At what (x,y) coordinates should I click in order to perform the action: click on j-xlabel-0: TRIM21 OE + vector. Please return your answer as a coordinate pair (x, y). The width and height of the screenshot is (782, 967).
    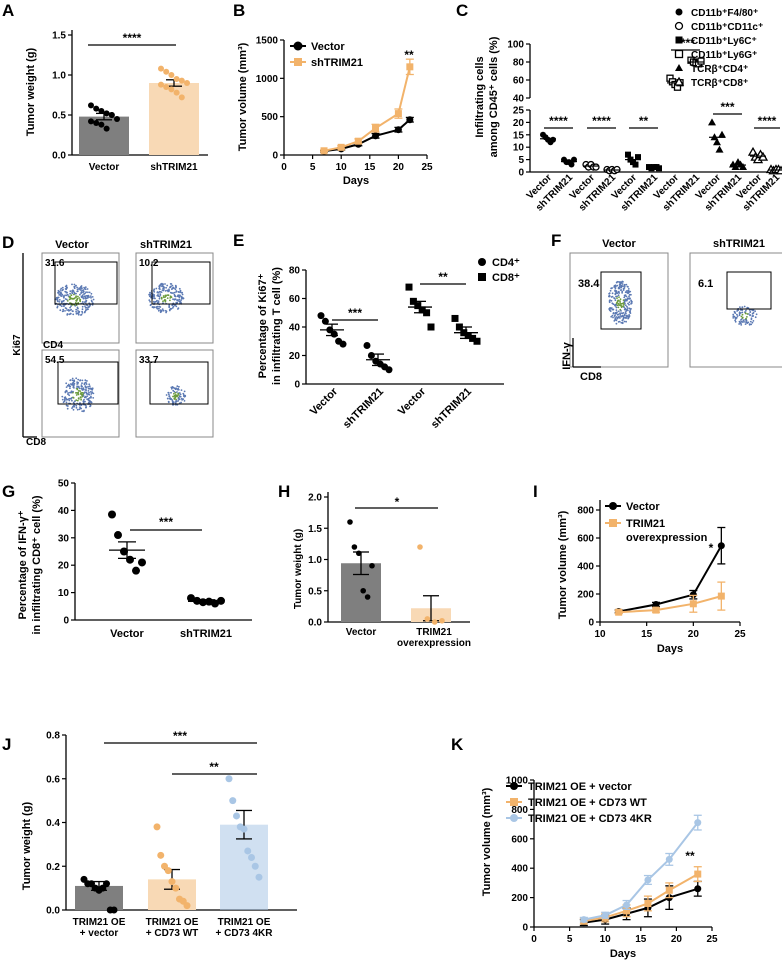
    Looking at the image, I should click on (99, 928).